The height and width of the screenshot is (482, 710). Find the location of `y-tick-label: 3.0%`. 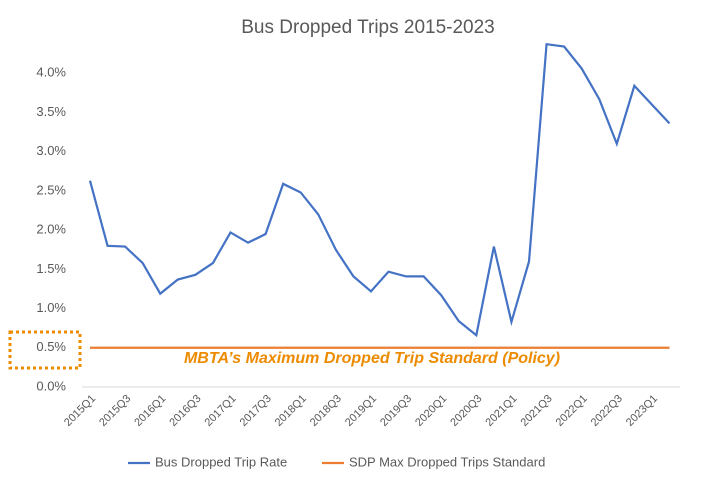

y-tick-label: 3.0% is located at coordinates (51, 150).